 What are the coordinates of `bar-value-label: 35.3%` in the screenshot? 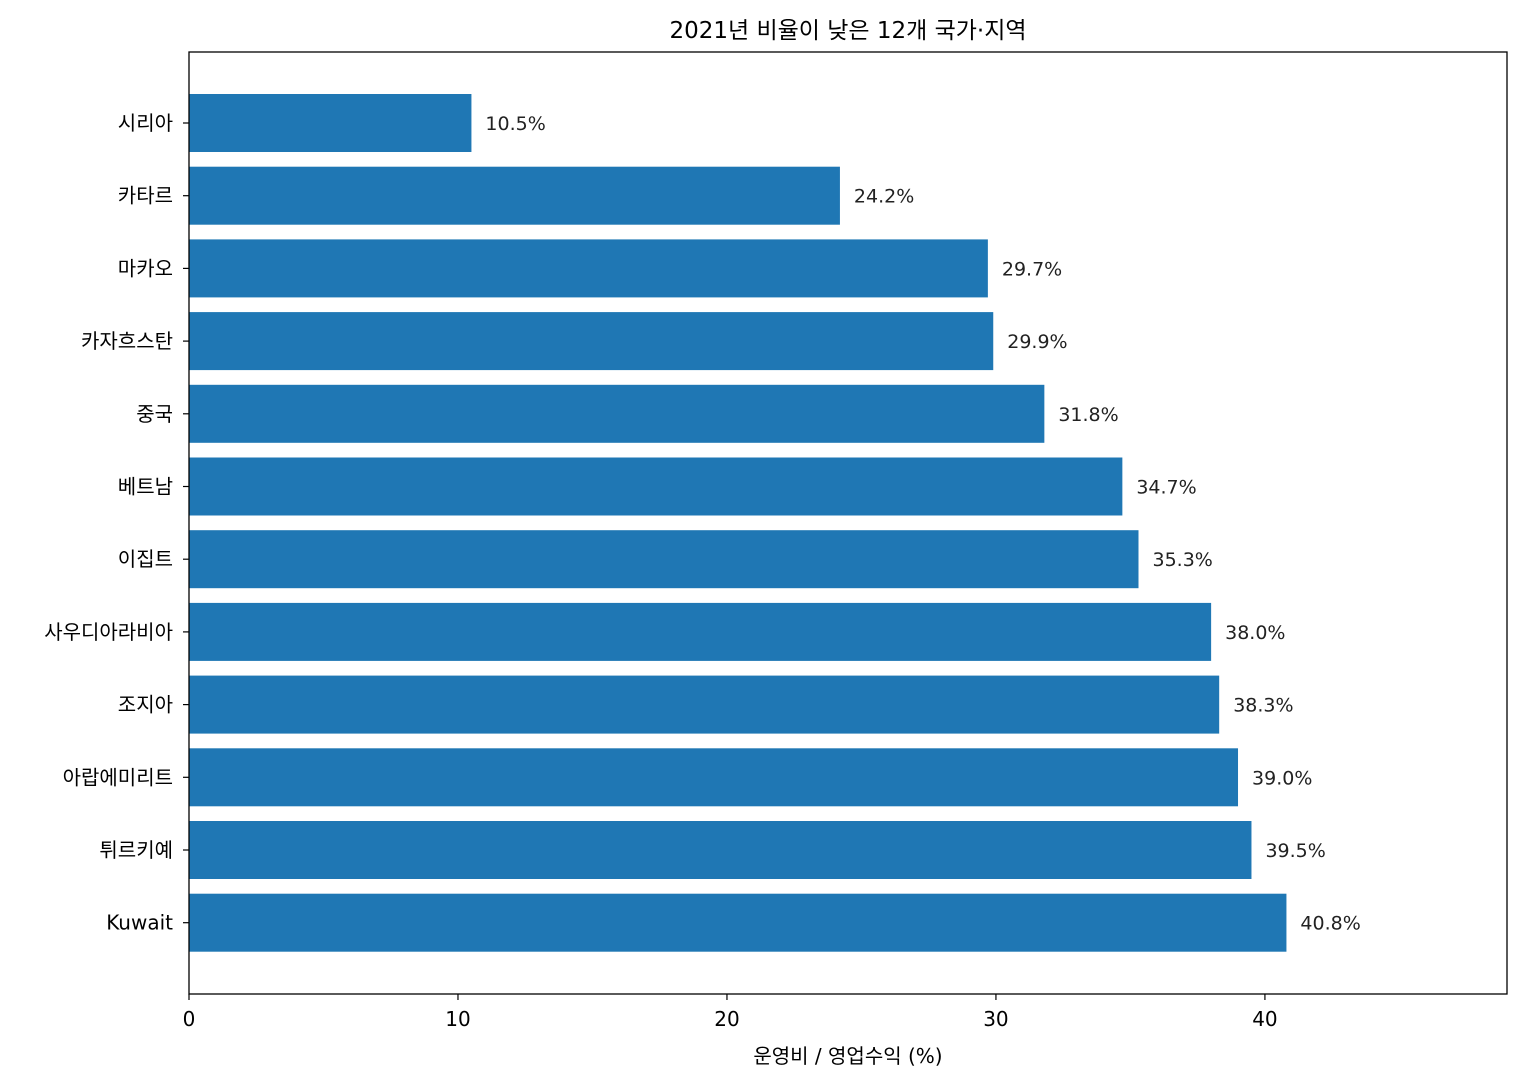 It's located at (1182, 560).